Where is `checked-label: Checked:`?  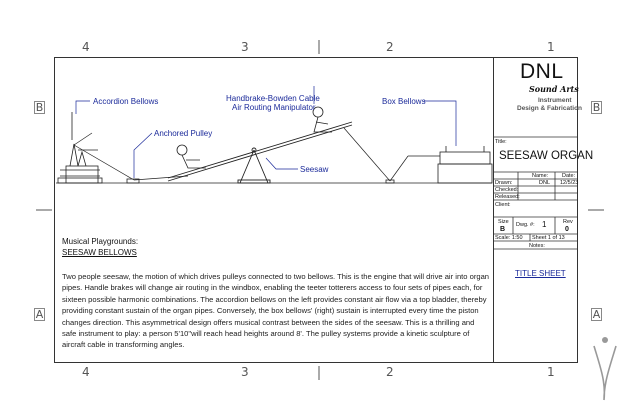 checked-label: Checked: is located at coordinates (507, 190).